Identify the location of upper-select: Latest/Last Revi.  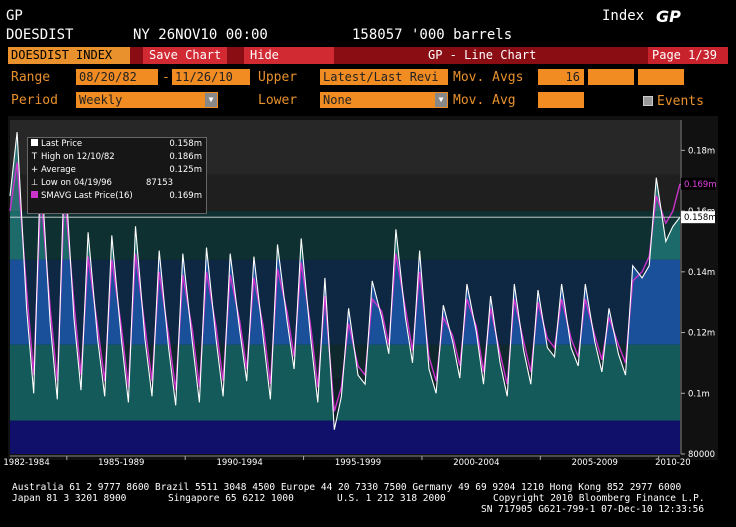
(384, 77).